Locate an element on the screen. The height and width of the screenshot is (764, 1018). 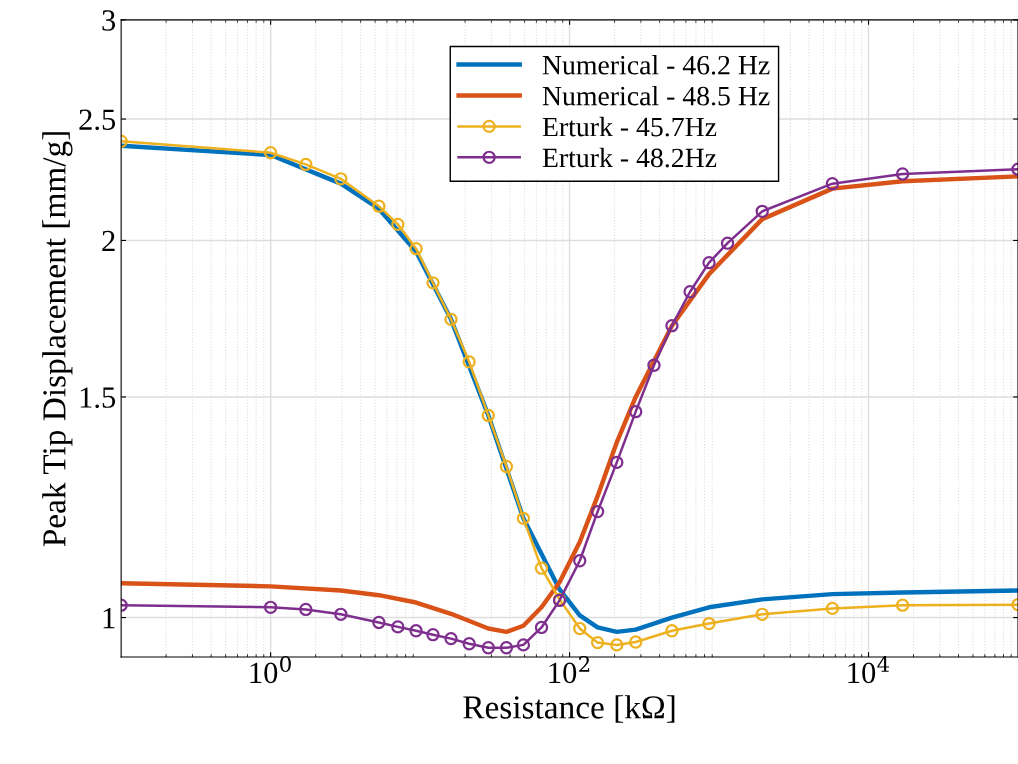
y-tick-label: 2.5 is located at coordinates (97, 120).